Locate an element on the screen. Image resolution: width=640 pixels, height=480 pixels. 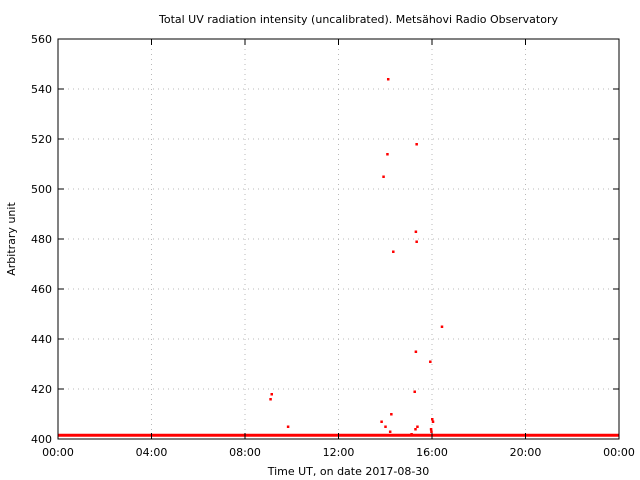
y-tick-label: 420 is located at coordinates (41, 389).